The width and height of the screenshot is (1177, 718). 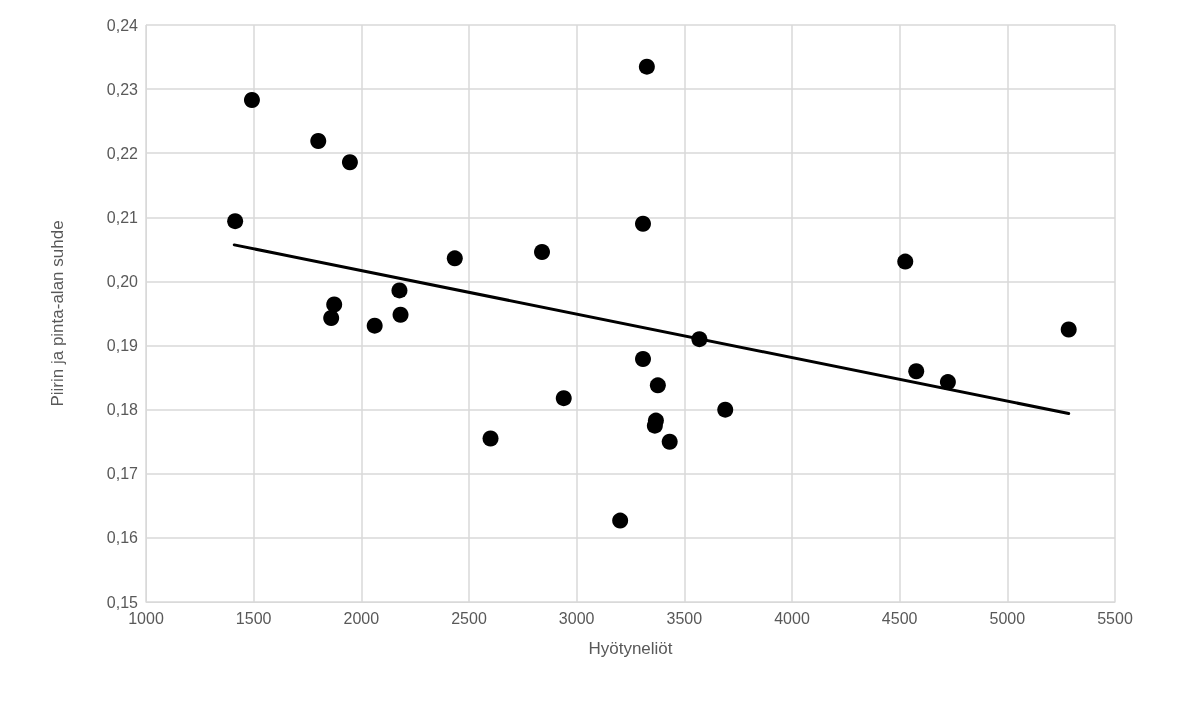 What do you see at coordinates (792, 618) in the screenshot?
I see `x-tick-label: 4000` at bounding box center [792, 618].